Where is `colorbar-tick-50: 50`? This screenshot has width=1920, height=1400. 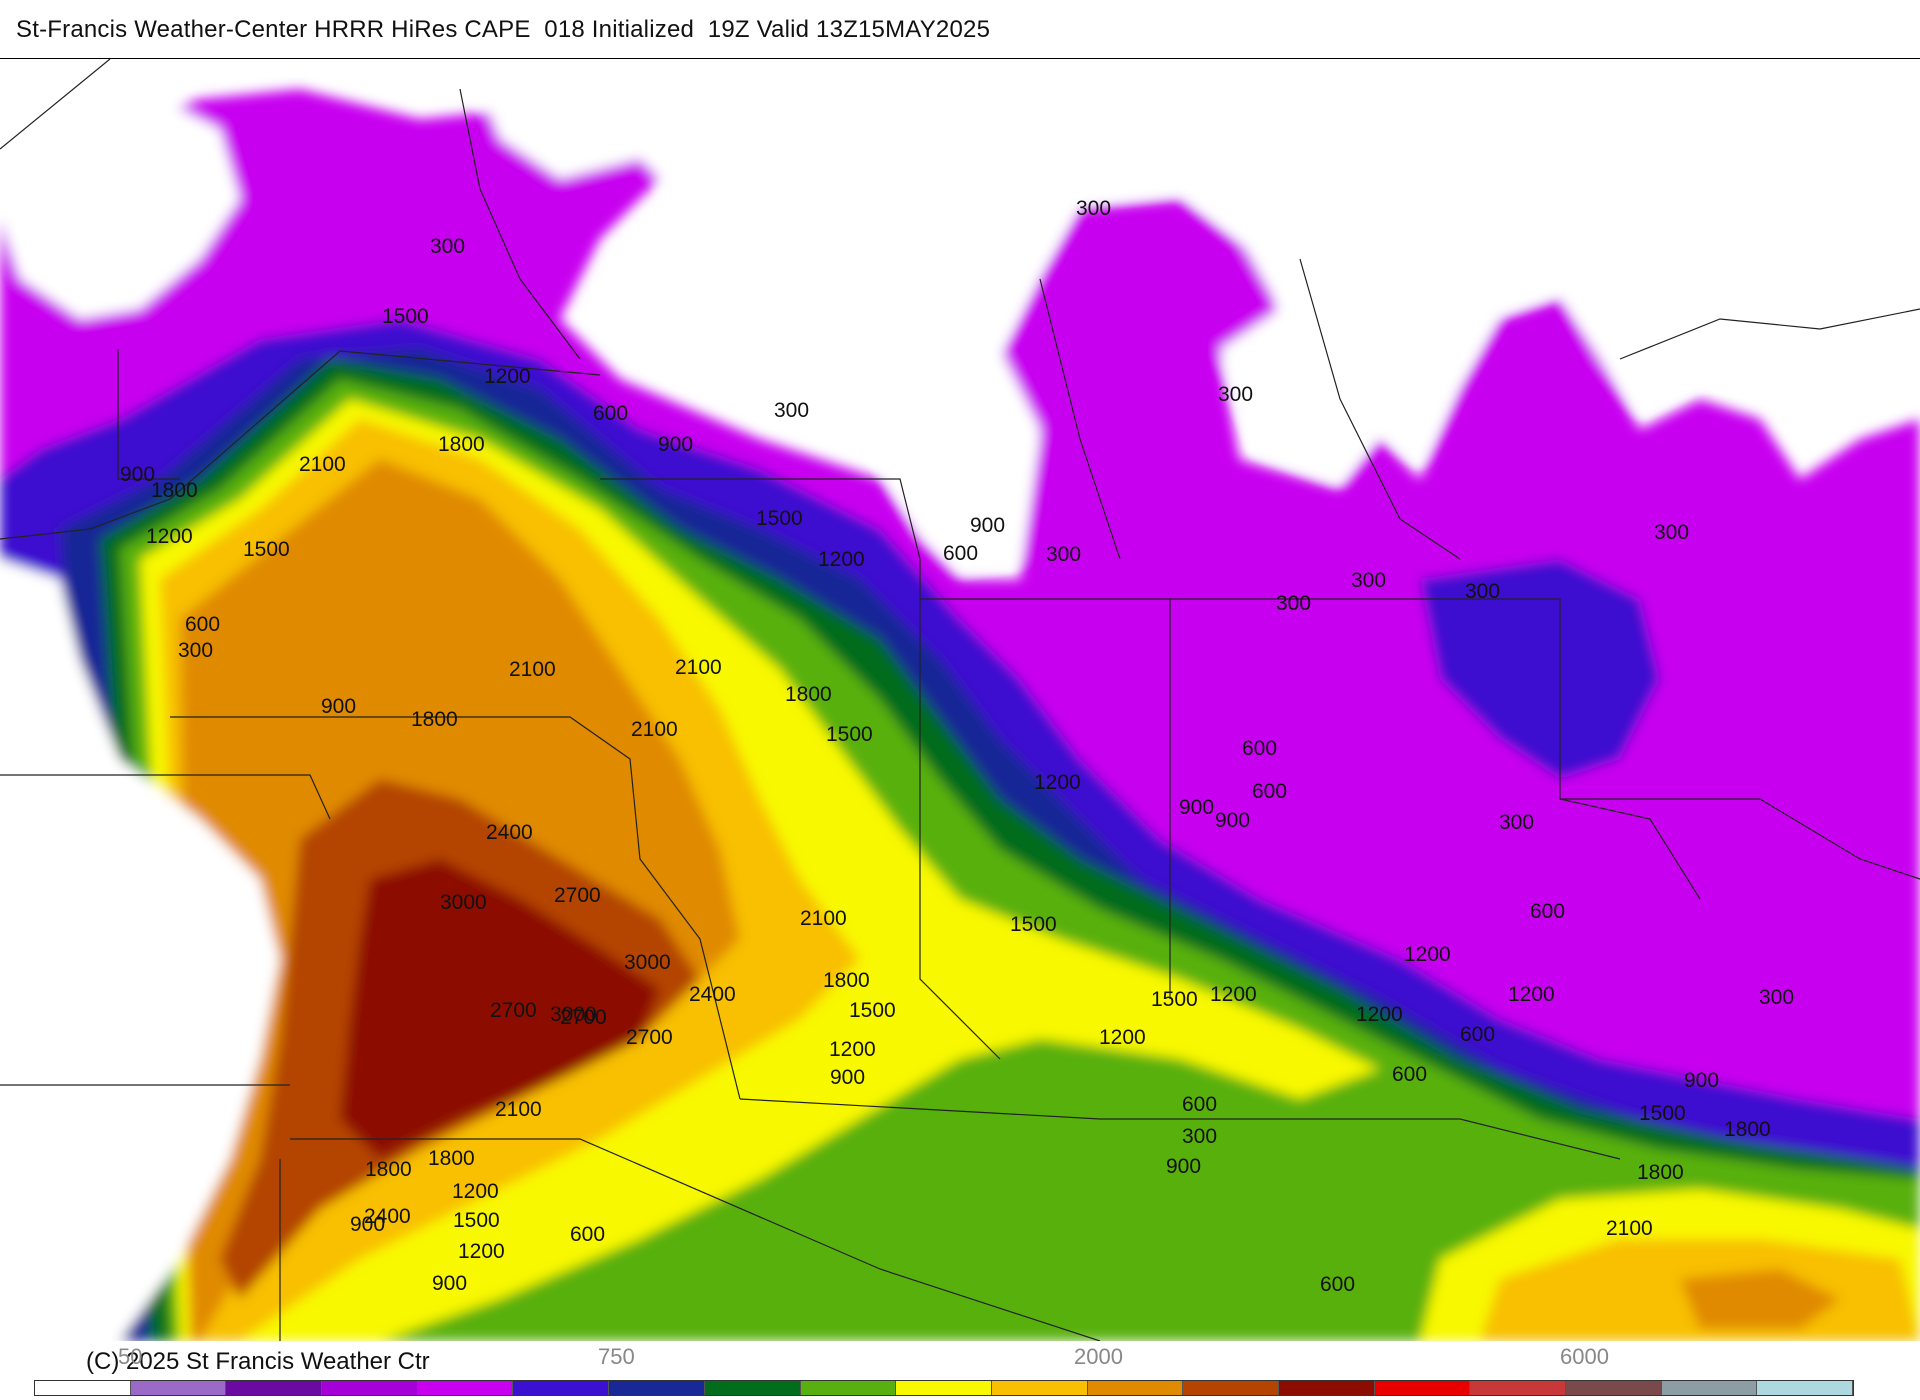
colorbar-tick-50: 50 is located at coordinates (130, 1356).